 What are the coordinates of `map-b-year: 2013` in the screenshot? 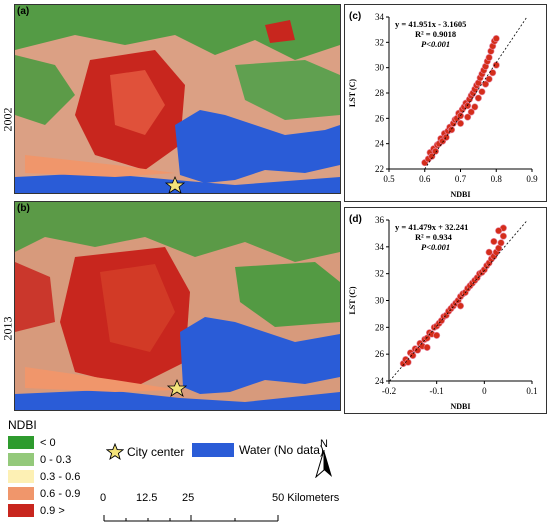 It's located at (7, 328).